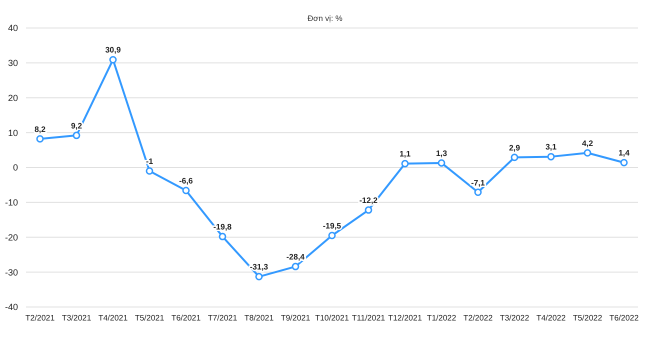 Image resolution: width=650 pixels, height=337 pixels. Describe the element at coordinates (11, 203) in the screenshot. I see `y-tick-label: -10` at that location.